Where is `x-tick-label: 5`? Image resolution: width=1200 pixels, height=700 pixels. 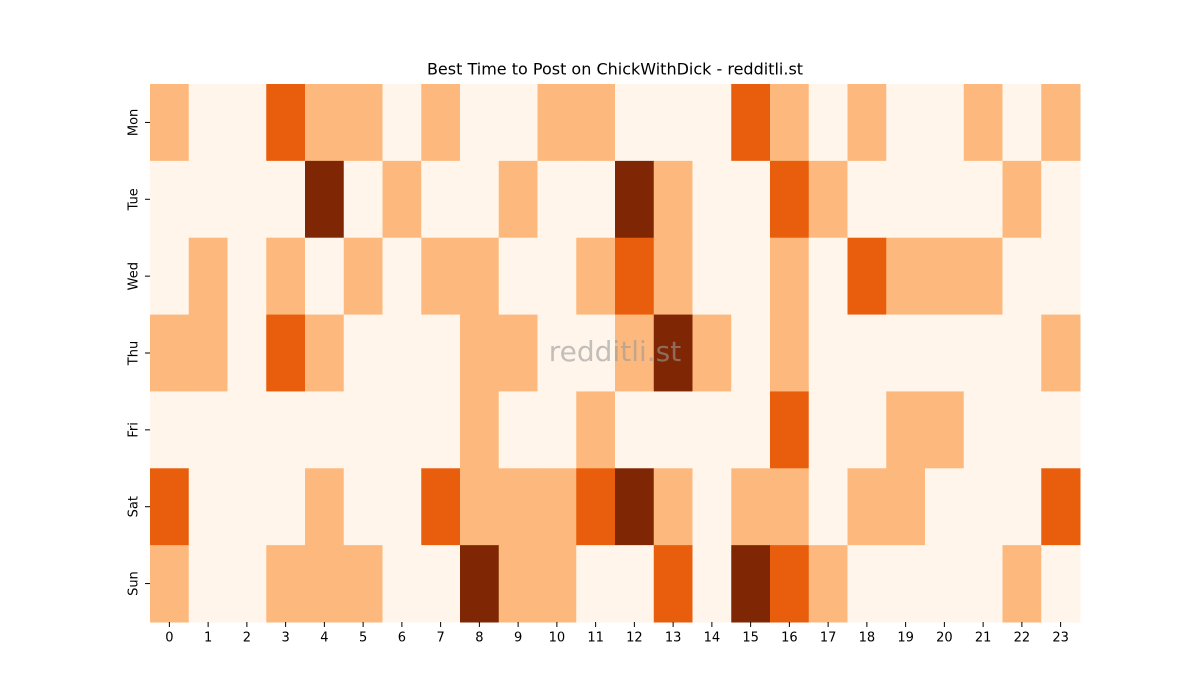 x-tick-label: 5 is located at coordinates (363, 638).